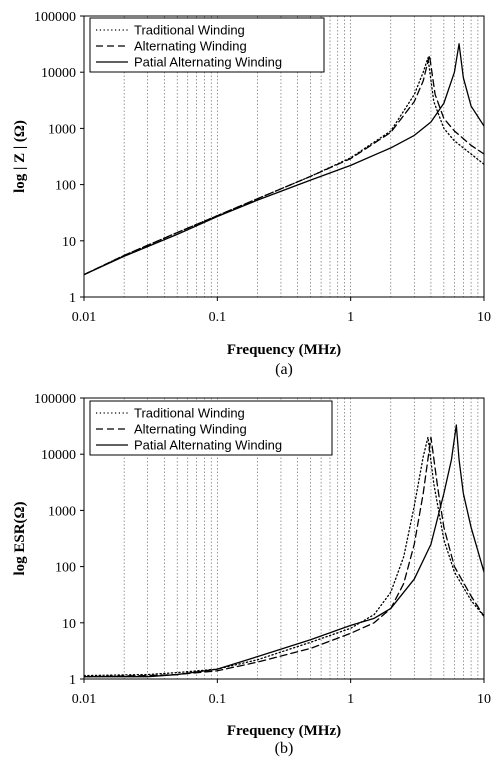 This screenshot has width=503, height=760. What do you see at coordinates (20, 156) in the screenshot?
I see `chart-a-y-axis-title: log | Z | (Ω)` at bounding box center [20, 156].